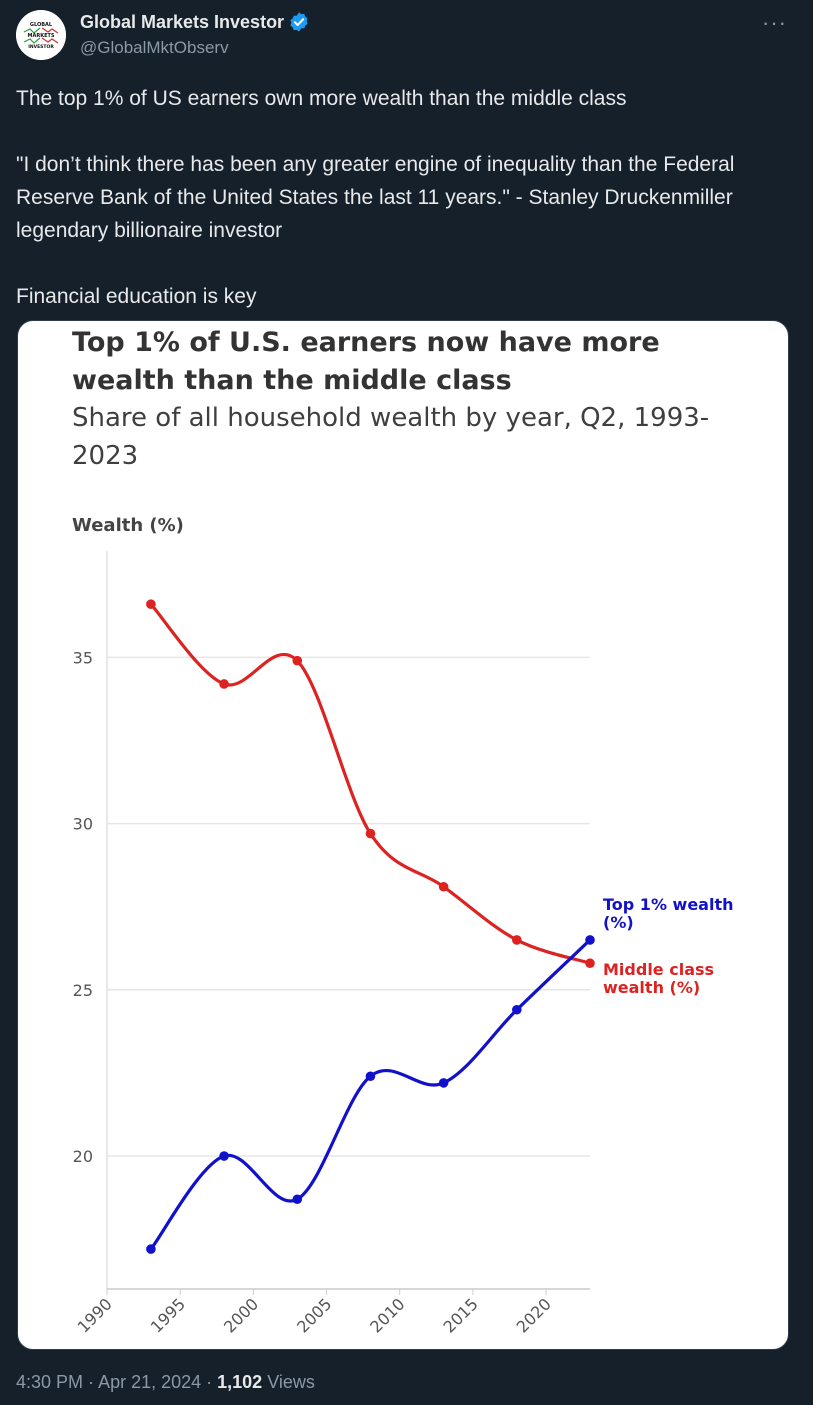  I want to click on tweet-date: Apr 21, 2024, so click(150, 1382).